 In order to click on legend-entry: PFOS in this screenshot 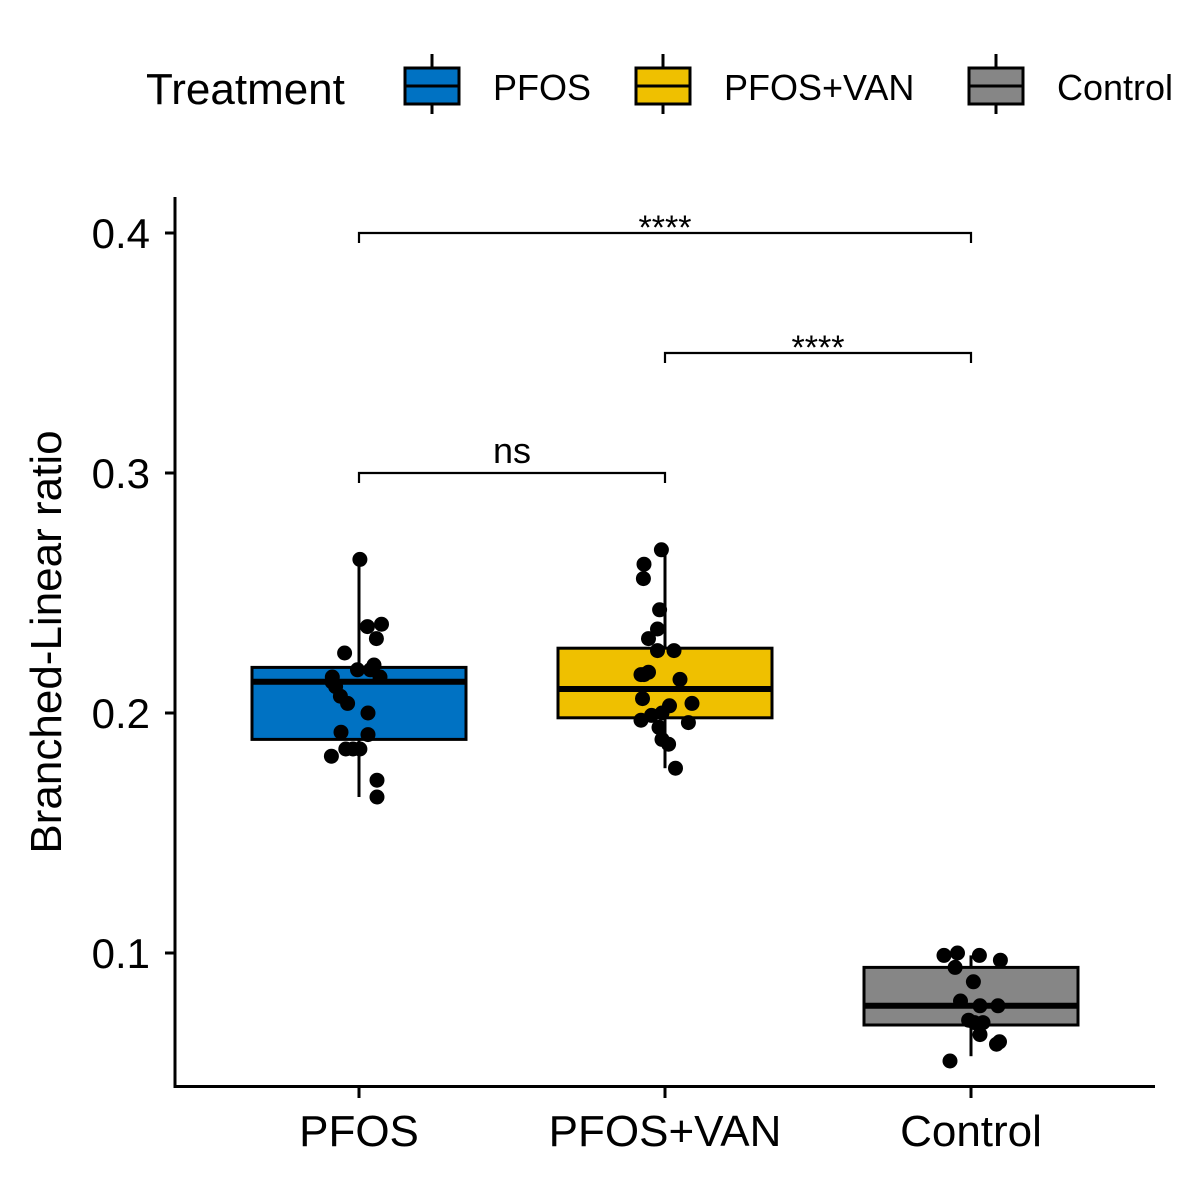, I will do `click(497, 84)`.